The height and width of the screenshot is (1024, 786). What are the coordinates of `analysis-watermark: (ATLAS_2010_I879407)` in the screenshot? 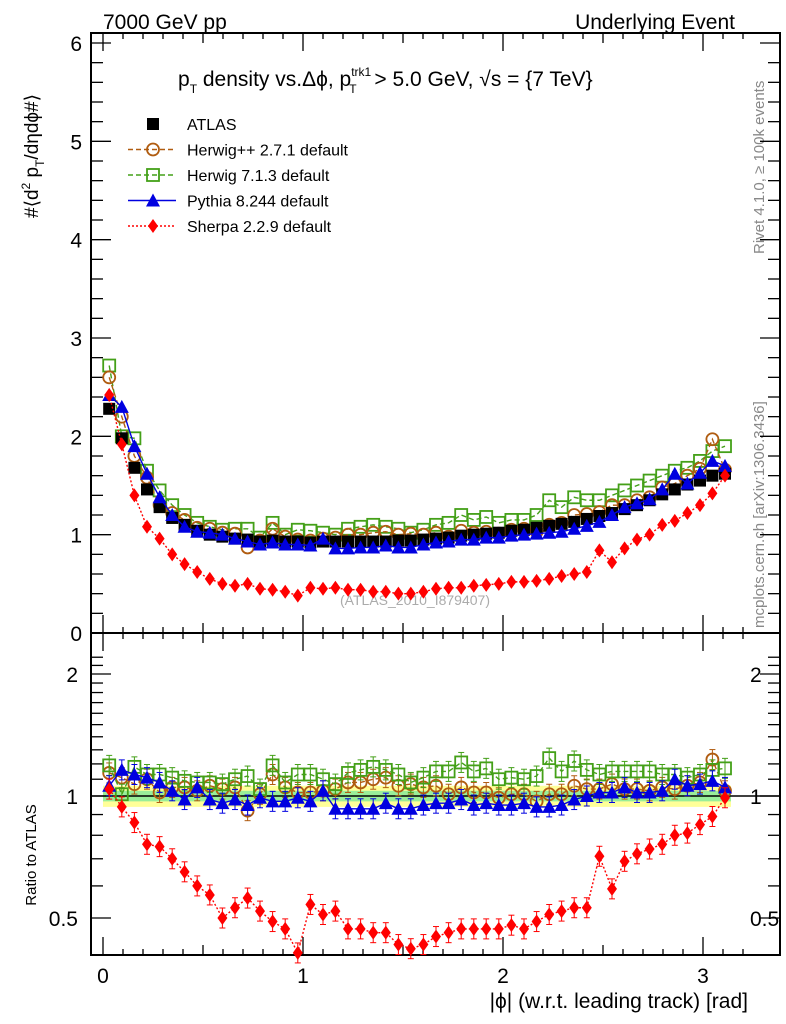 It's located at (415, 600).